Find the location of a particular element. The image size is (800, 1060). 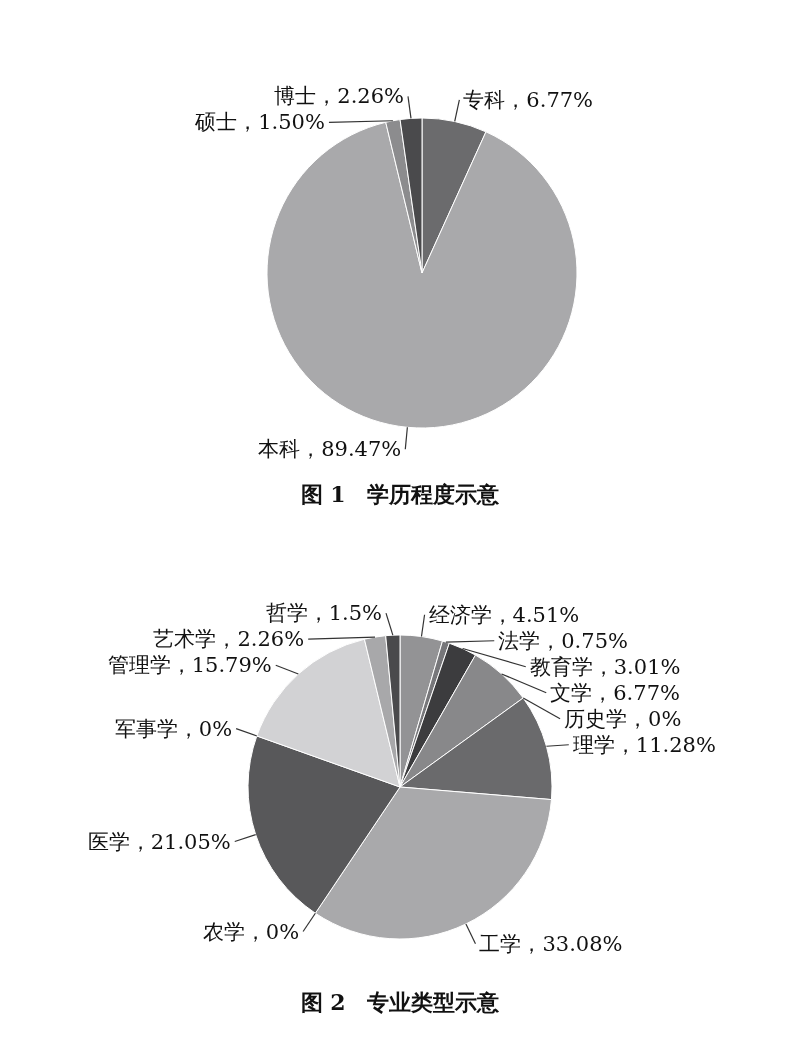

slice-label: 法学，0.75% is located at coordinates (563, 640).